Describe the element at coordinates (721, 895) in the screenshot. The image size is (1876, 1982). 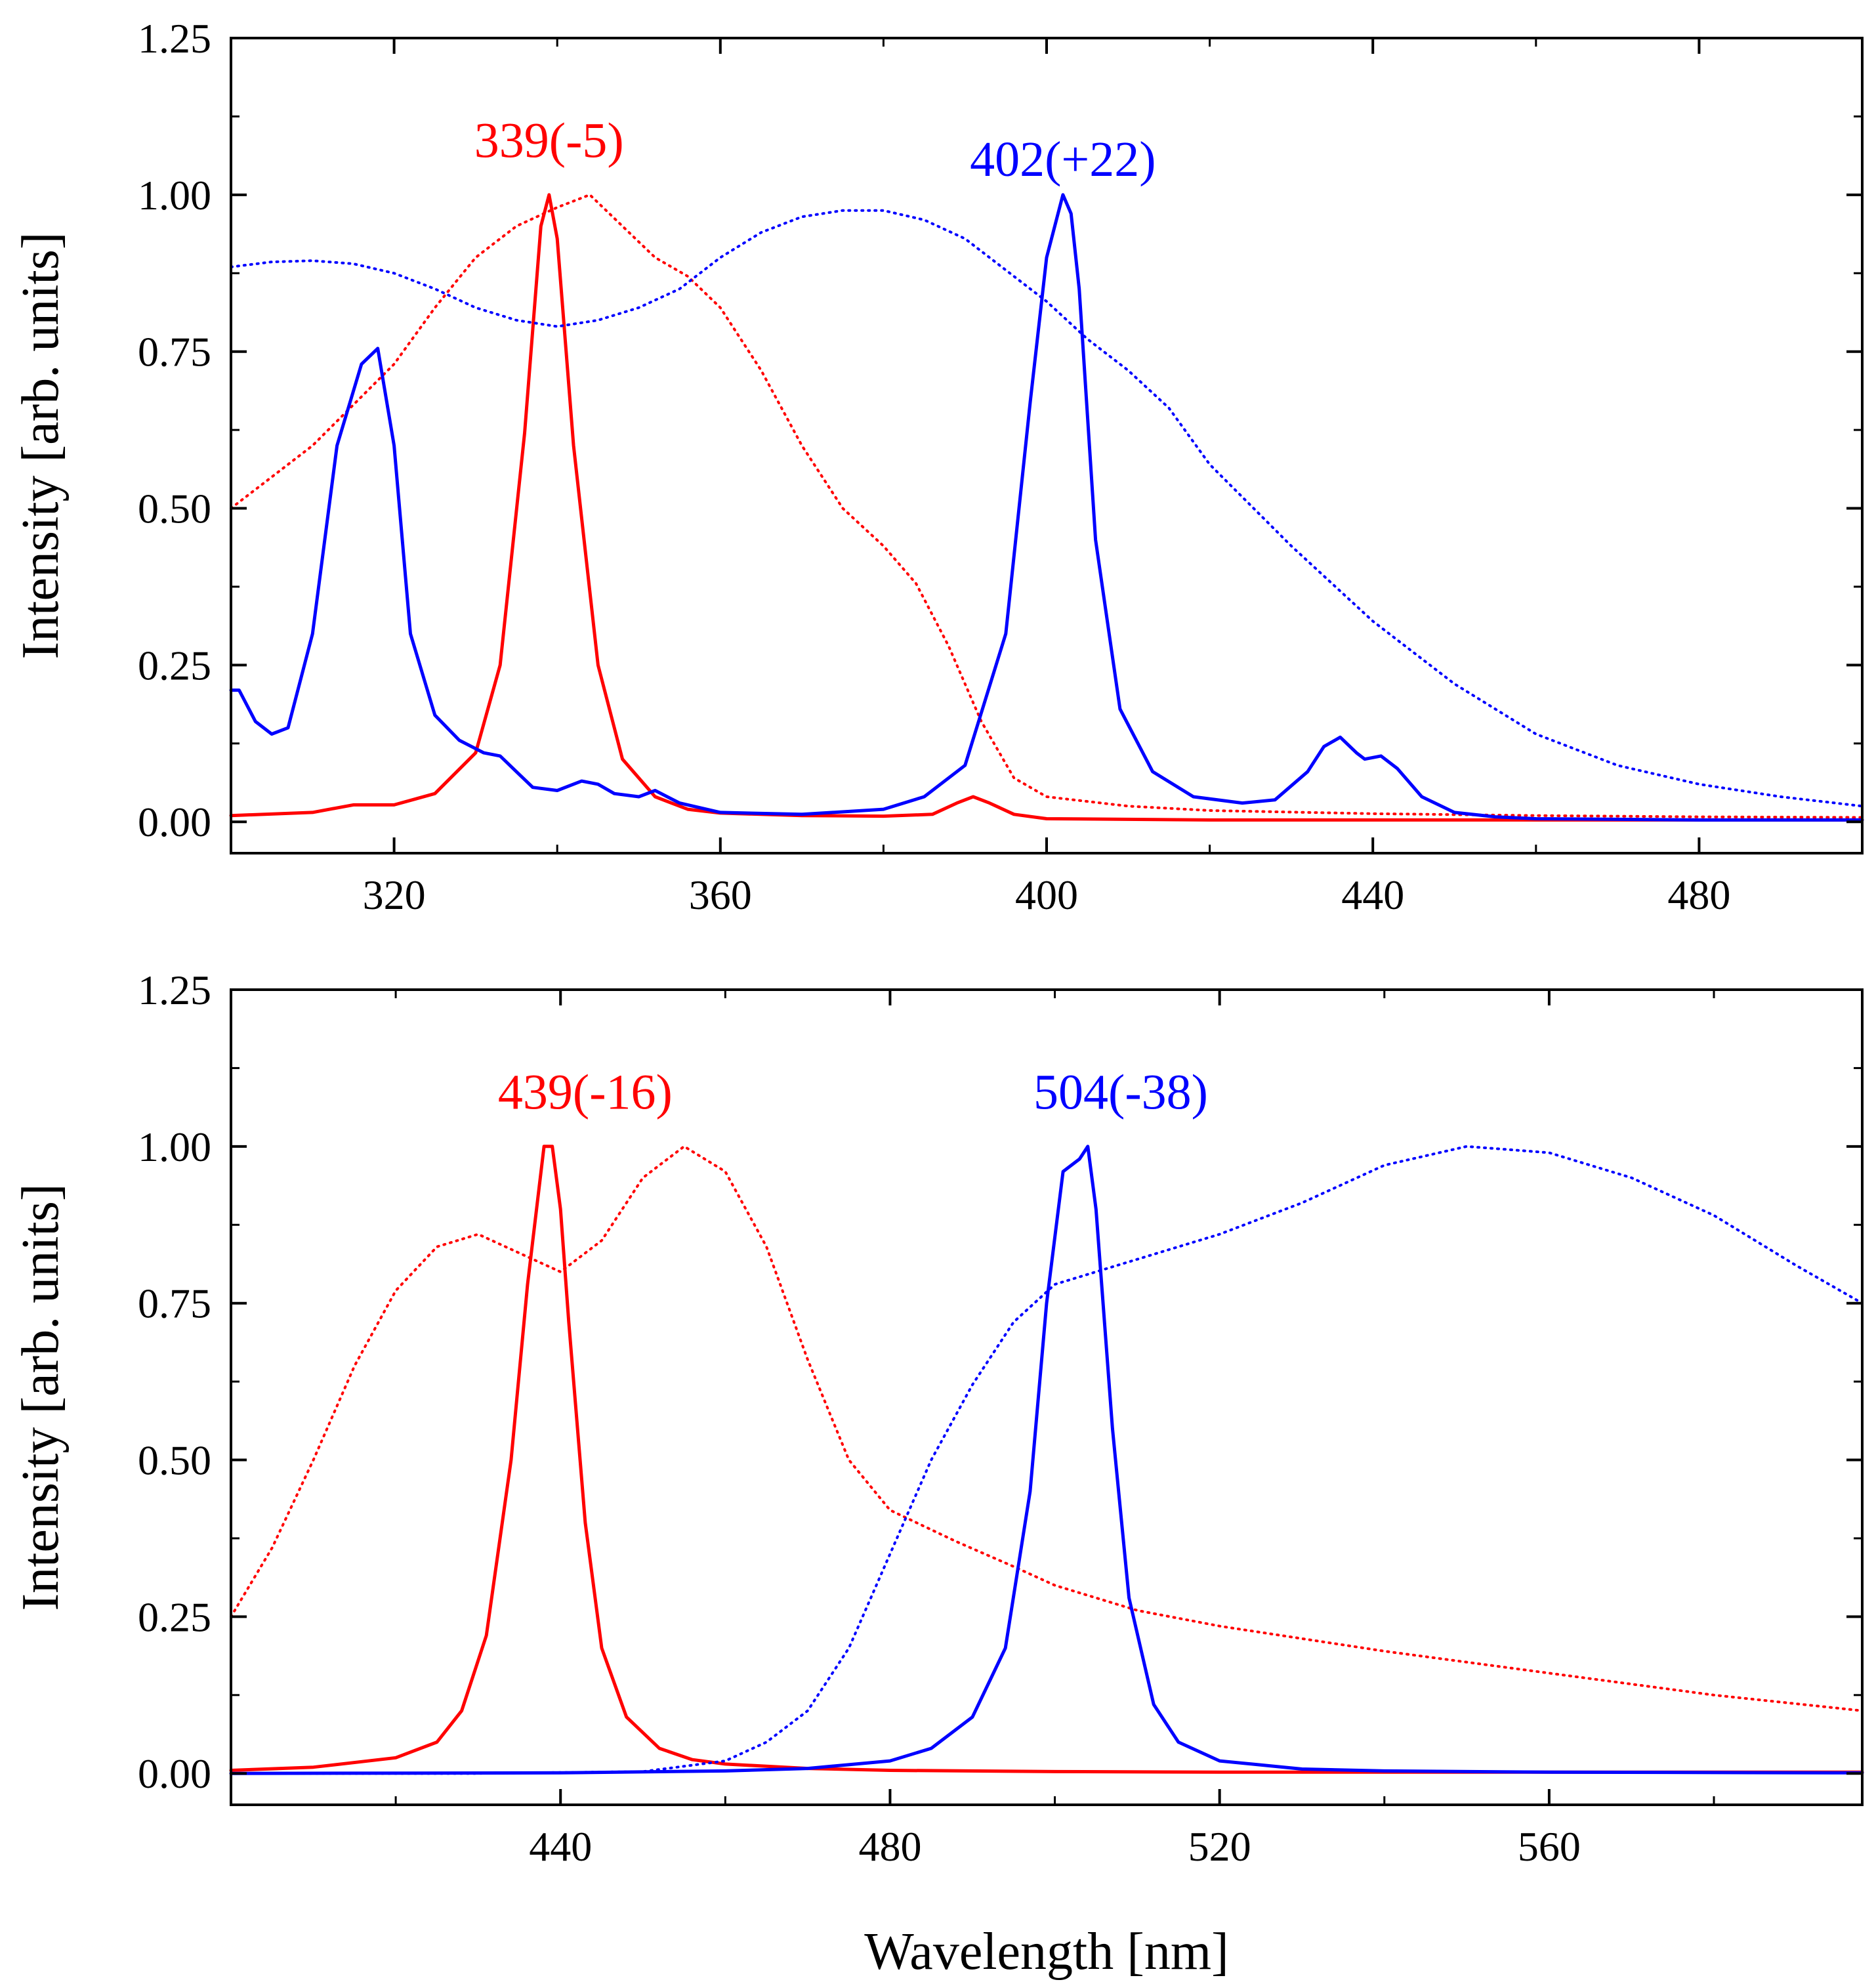
I see `x-tick-label: 360` at that location.